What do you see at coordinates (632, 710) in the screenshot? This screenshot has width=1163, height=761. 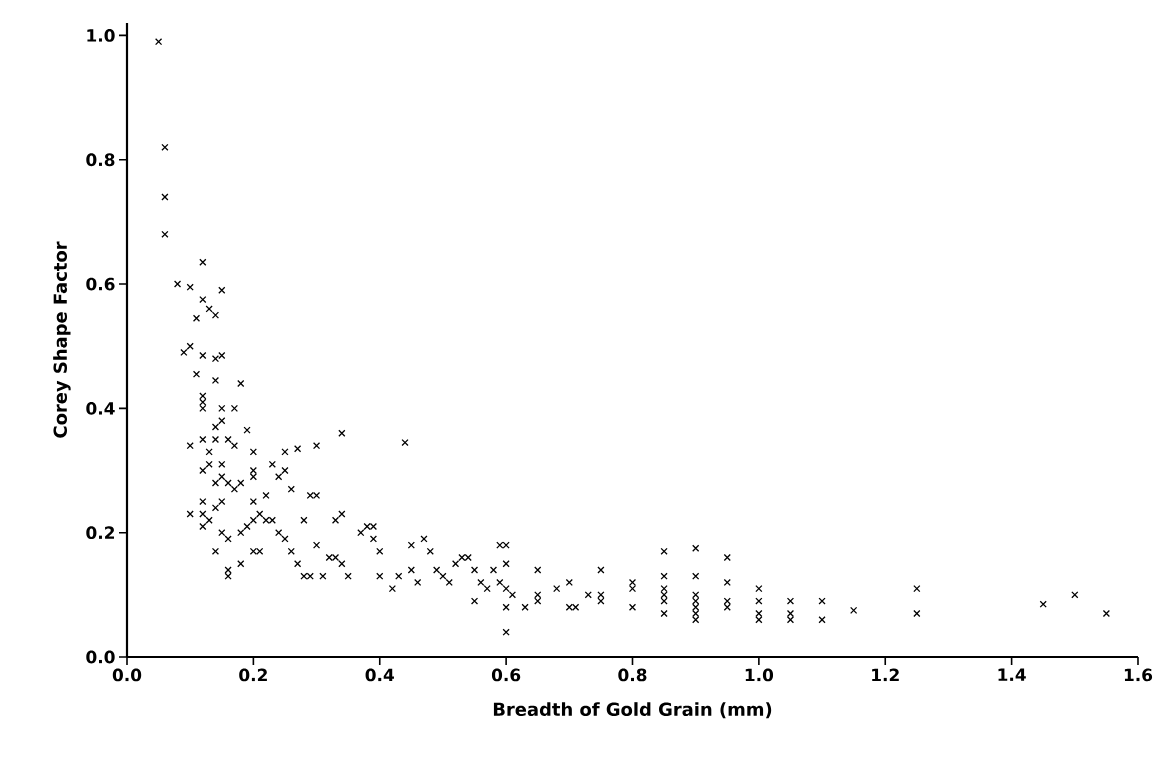 I see `x-axis-title: Breadth of Gold Grain (mm)` at bounding box center [632, 710].